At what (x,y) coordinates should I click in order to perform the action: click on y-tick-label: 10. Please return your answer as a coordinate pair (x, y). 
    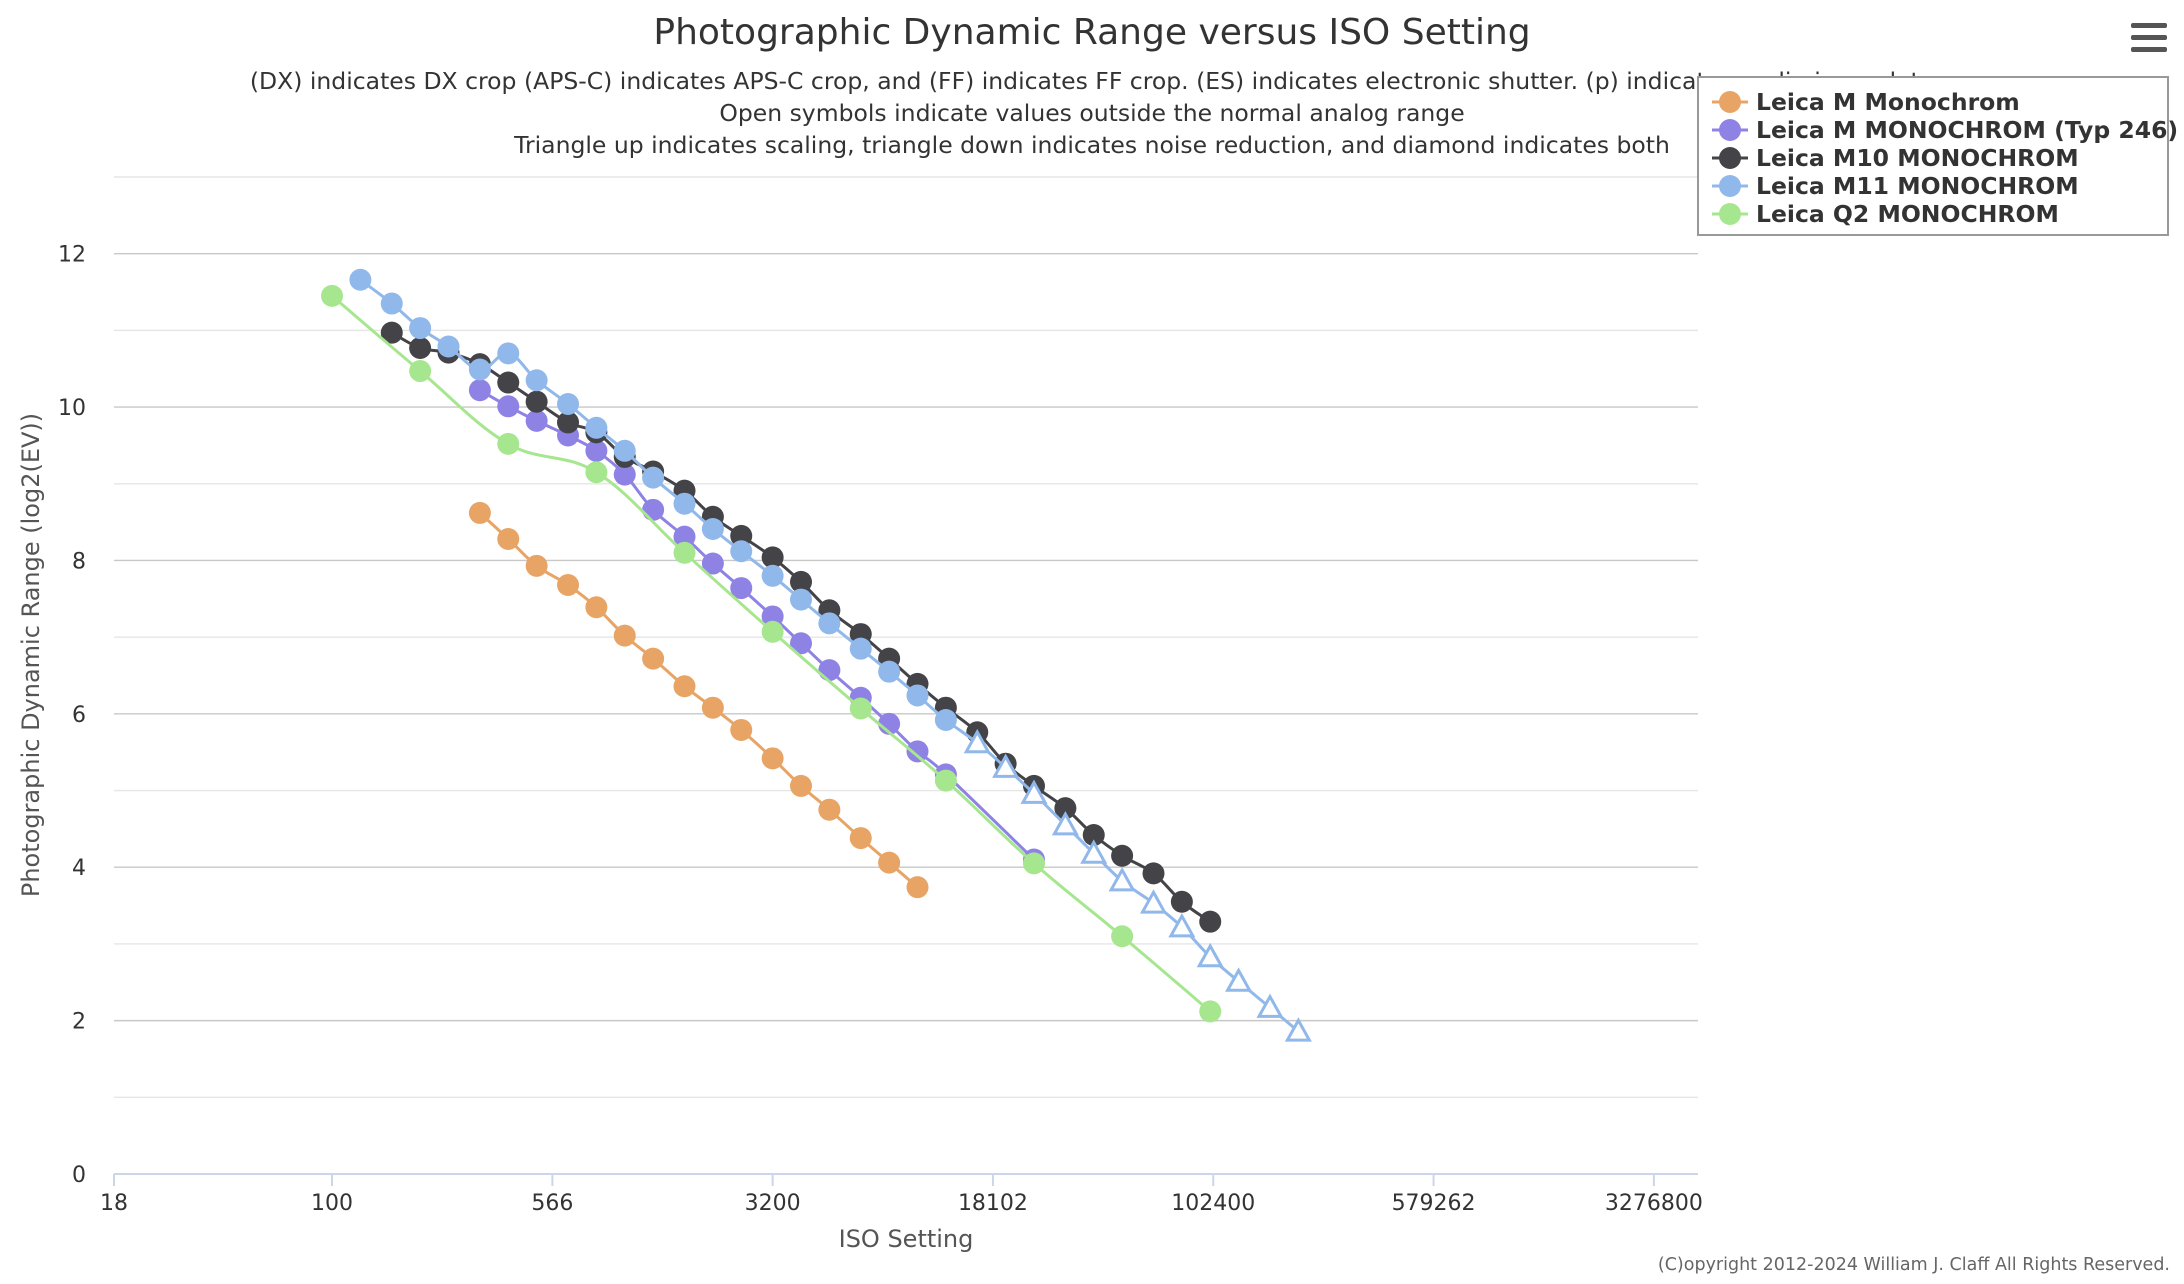
    Looking at the image, I should click on (72, 408).